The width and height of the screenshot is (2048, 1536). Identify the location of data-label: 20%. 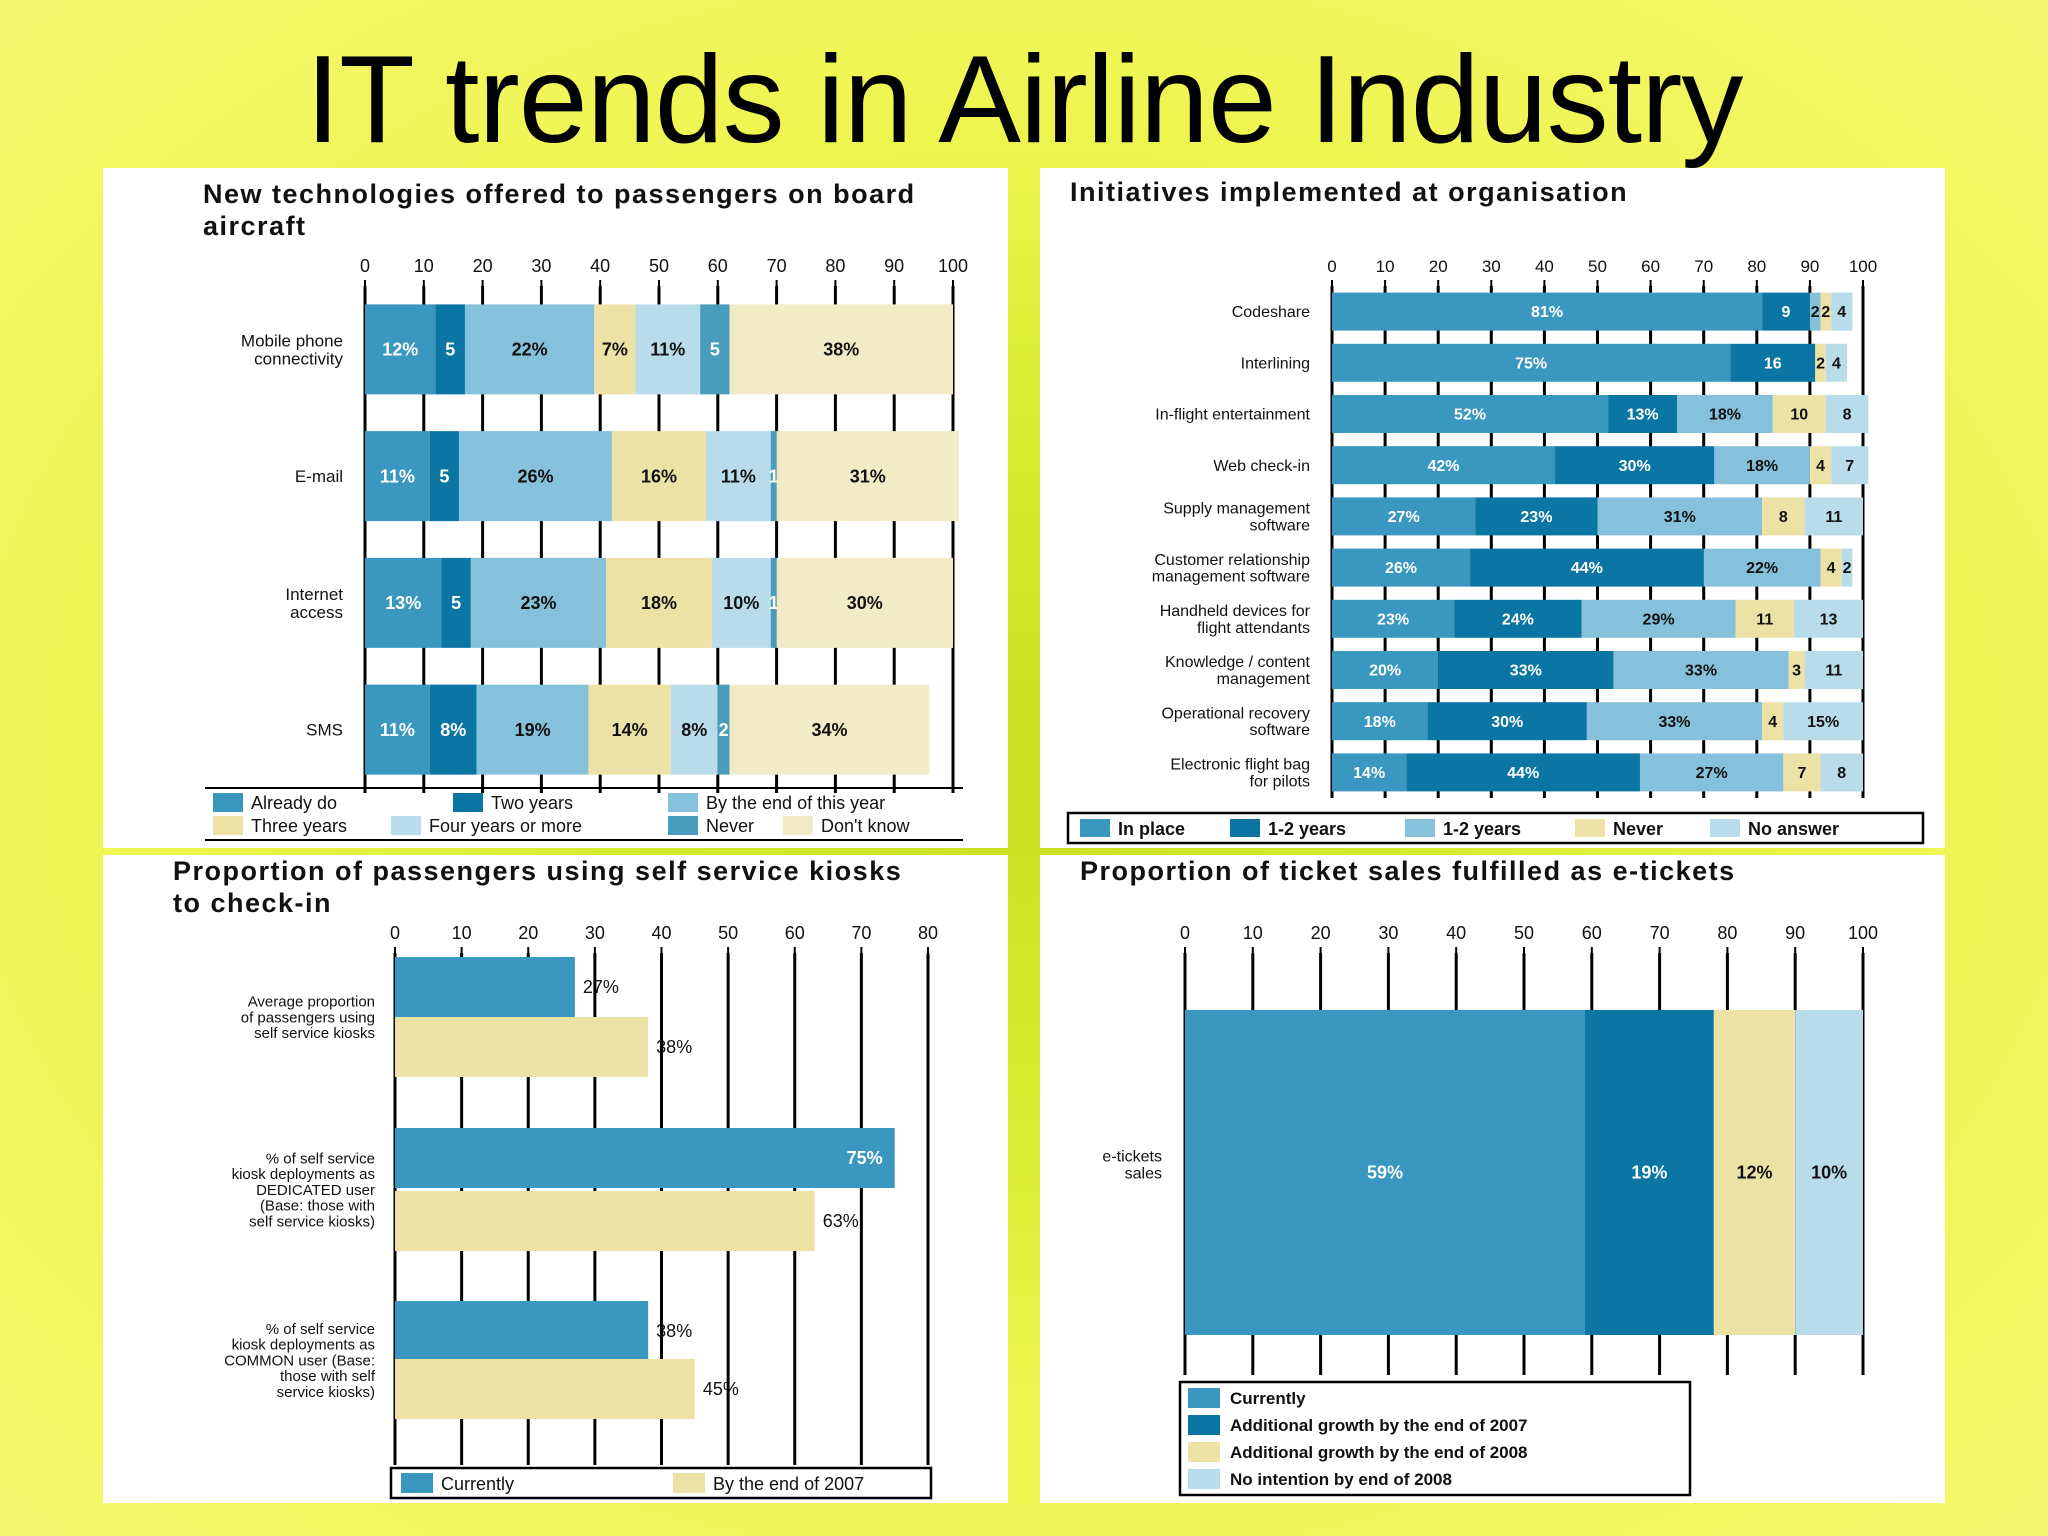
(1385, 671).